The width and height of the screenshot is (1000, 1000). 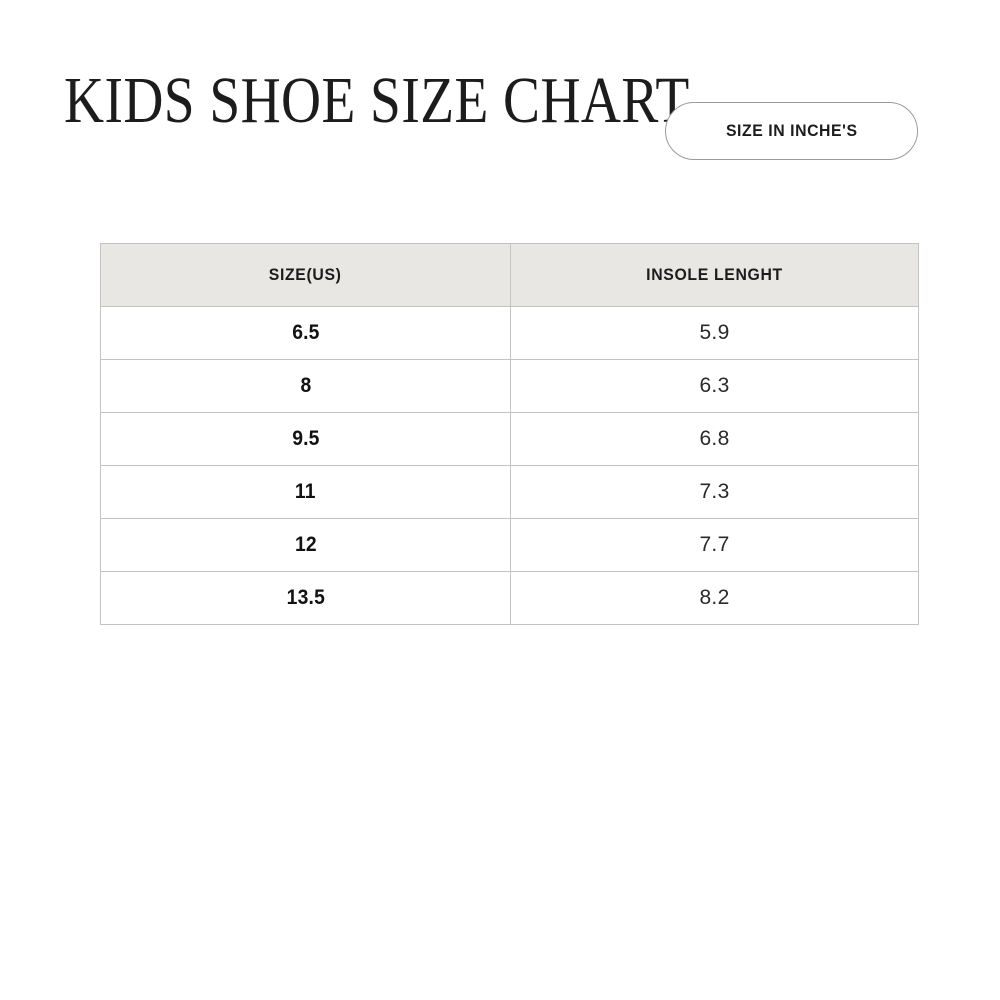 What do you see at coordinates (714, 598) in the screenshot?
I see `cell-insole: 8.2` at bounding box center [714, 598].